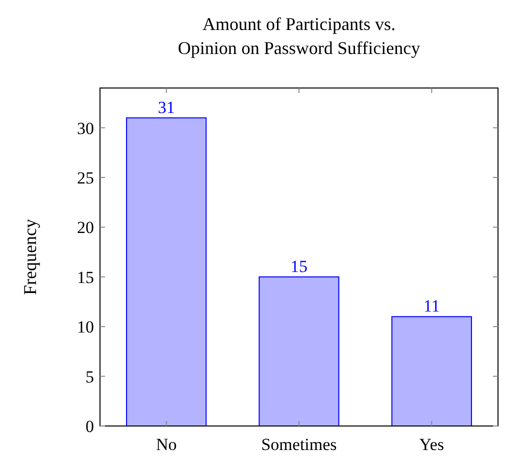 The height and width of the screenshot is (466, 513). Describe the element at coordinates (299, 266) in the screenshot. I see `data-label: 15` at that location.